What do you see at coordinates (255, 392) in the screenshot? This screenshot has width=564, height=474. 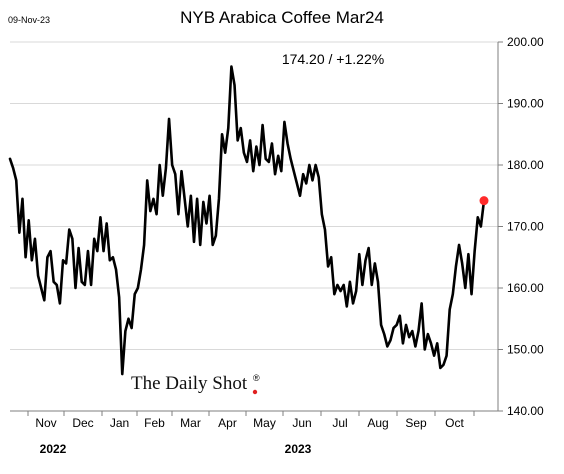 I see `brand-dot` at bounding box center [255, 392].